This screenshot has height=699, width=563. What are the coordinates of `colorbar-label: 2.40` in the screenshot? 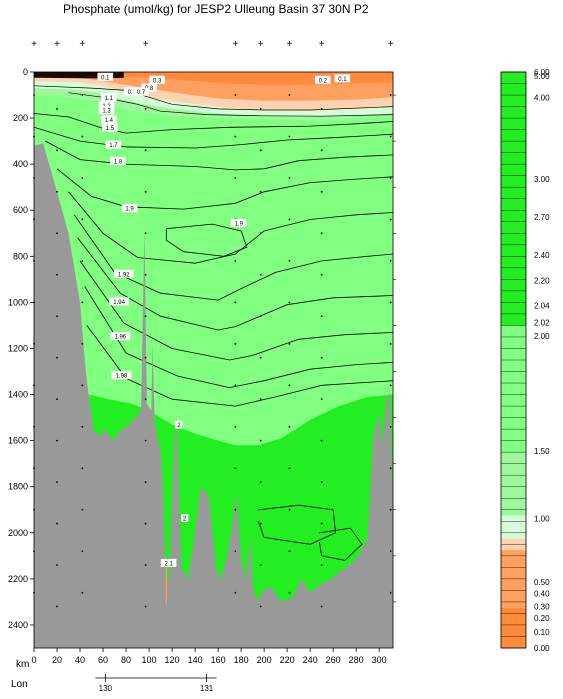 It's located at (542, 255).